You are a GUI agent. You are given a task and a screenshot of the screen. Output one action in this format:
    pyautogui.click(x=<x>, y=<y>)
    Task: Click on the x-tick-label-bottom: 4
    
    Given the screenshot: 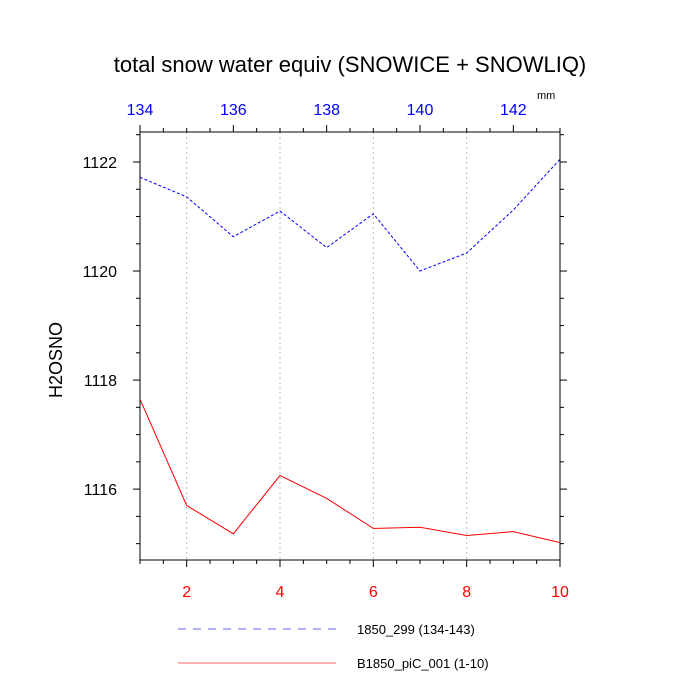 What is the action you would take?
    pyautogui.click(x=280, y=592)
    